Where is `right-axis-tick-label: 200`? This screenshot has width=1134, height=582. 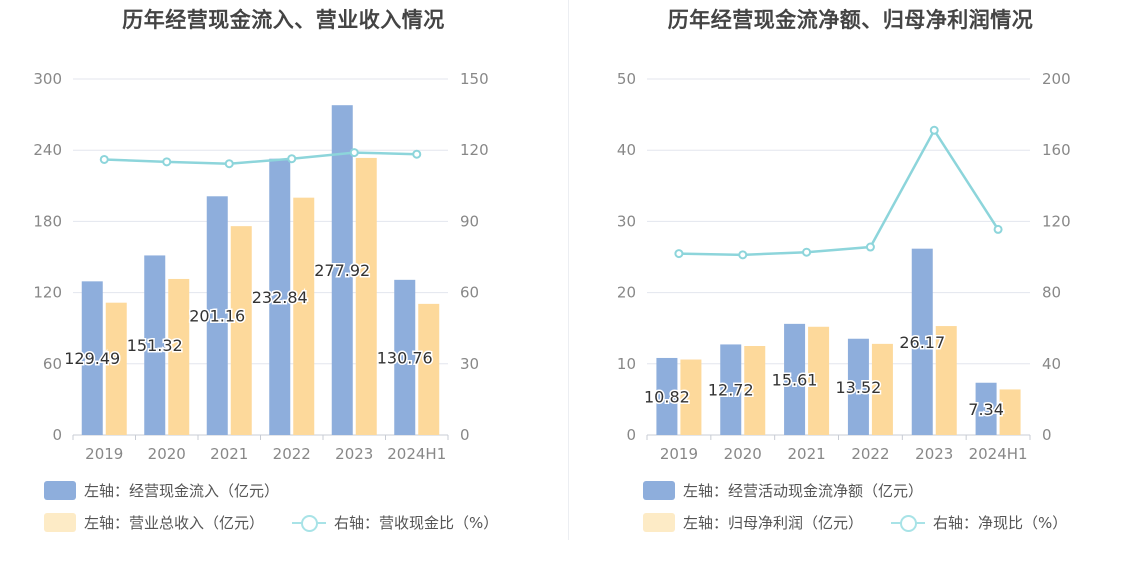
right-axis-tick-label: 200 is located at coordinates (1056, 79).